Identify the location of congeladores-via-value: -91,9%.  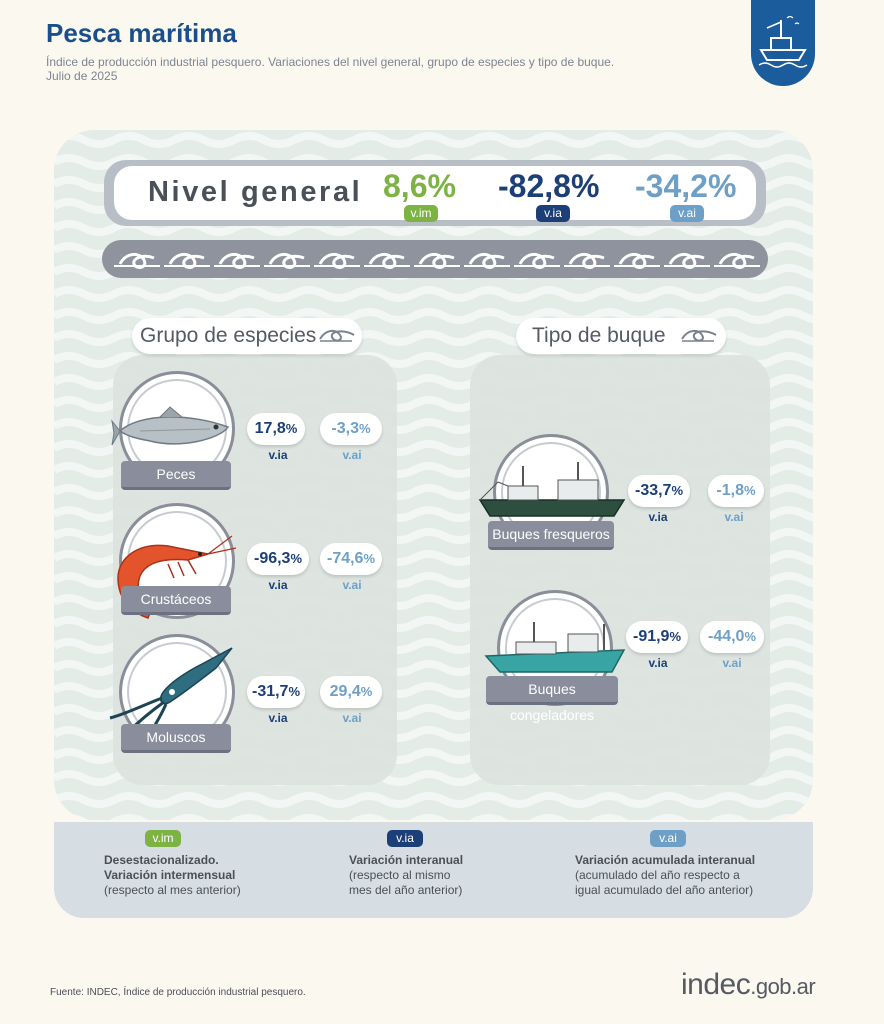
(657, 637).